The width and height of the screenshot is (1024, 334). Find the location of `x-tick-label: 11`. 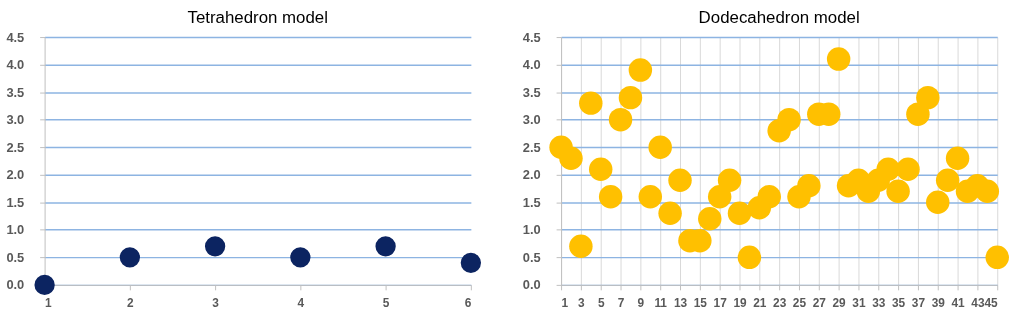

x-tick-label: 11 is located at coordinates (661, 303).